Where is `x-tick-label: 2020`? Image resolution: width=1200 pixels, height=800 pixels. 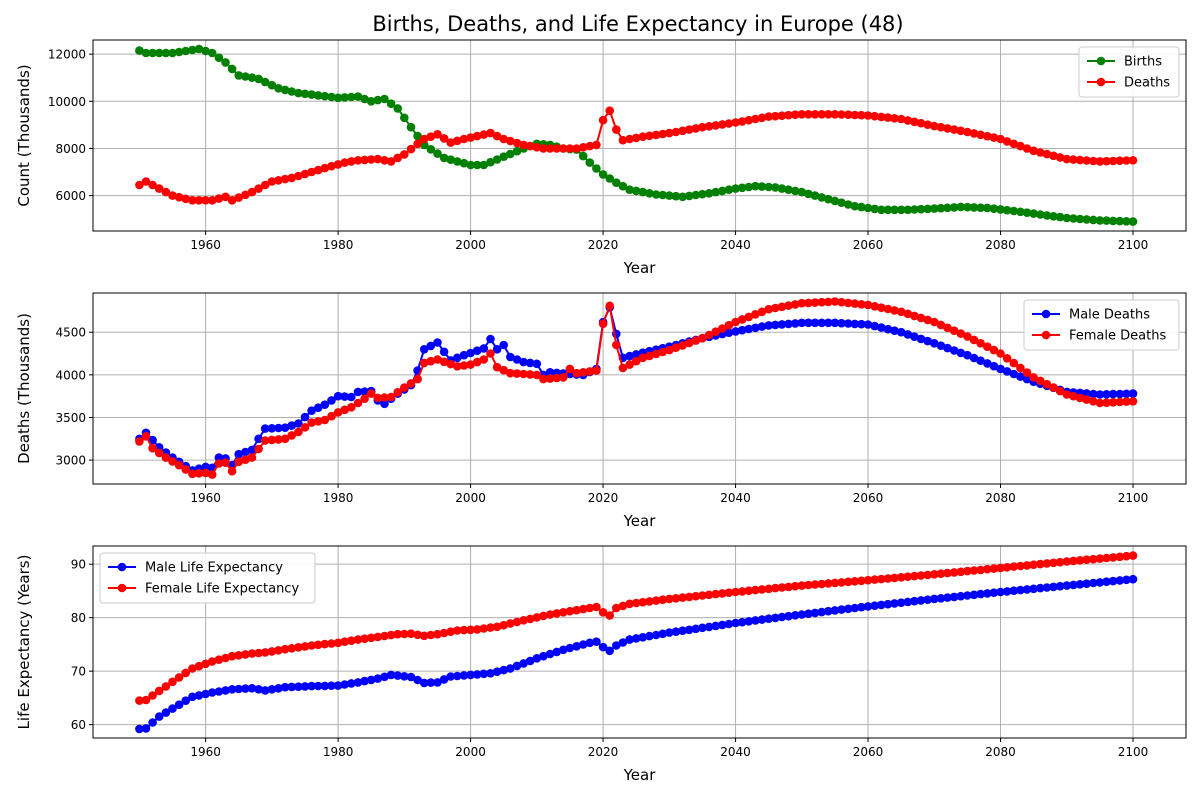 x-tick-label: 2020 is located at coordinates (603, 245).